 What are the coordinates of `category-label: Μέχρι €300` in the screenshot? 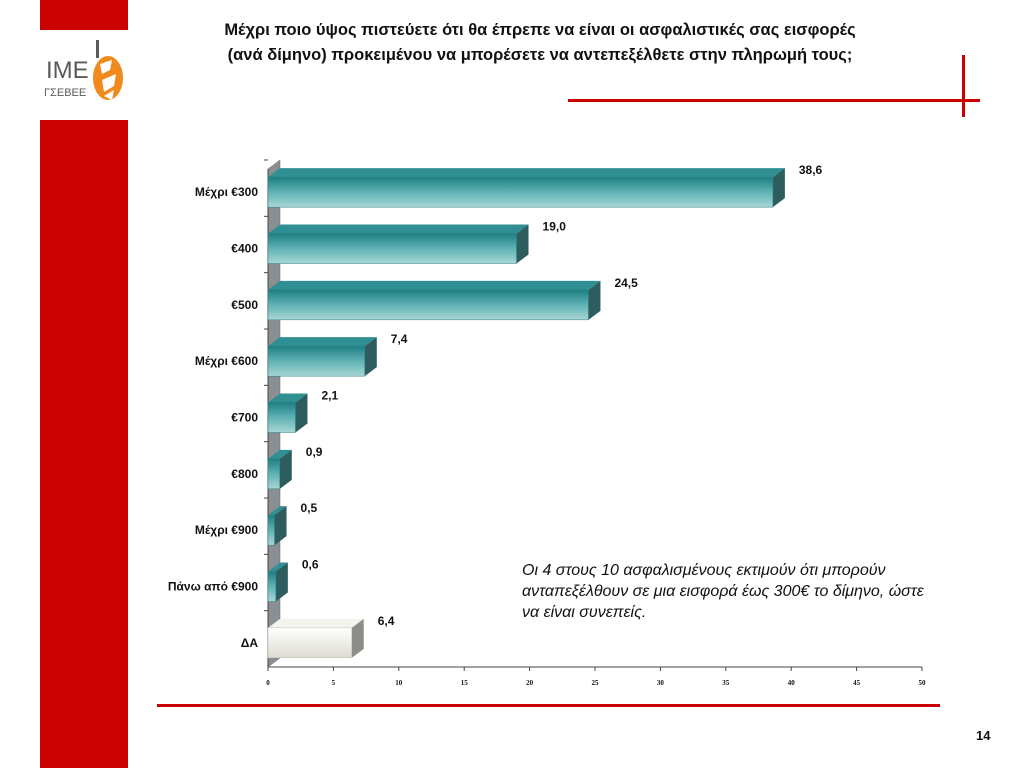 It's located at (226, 192).